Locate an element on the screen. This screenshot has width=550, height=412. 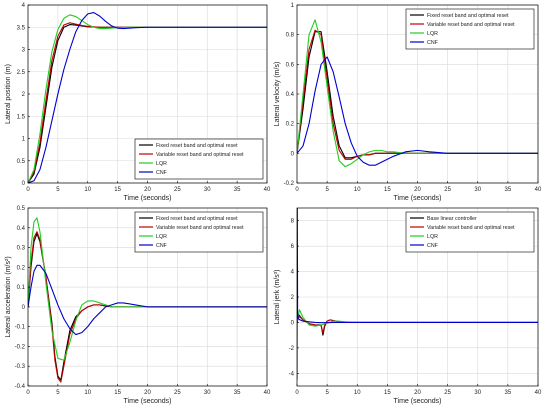
y-tick-label: 3 is located at coordinates (24, 51).